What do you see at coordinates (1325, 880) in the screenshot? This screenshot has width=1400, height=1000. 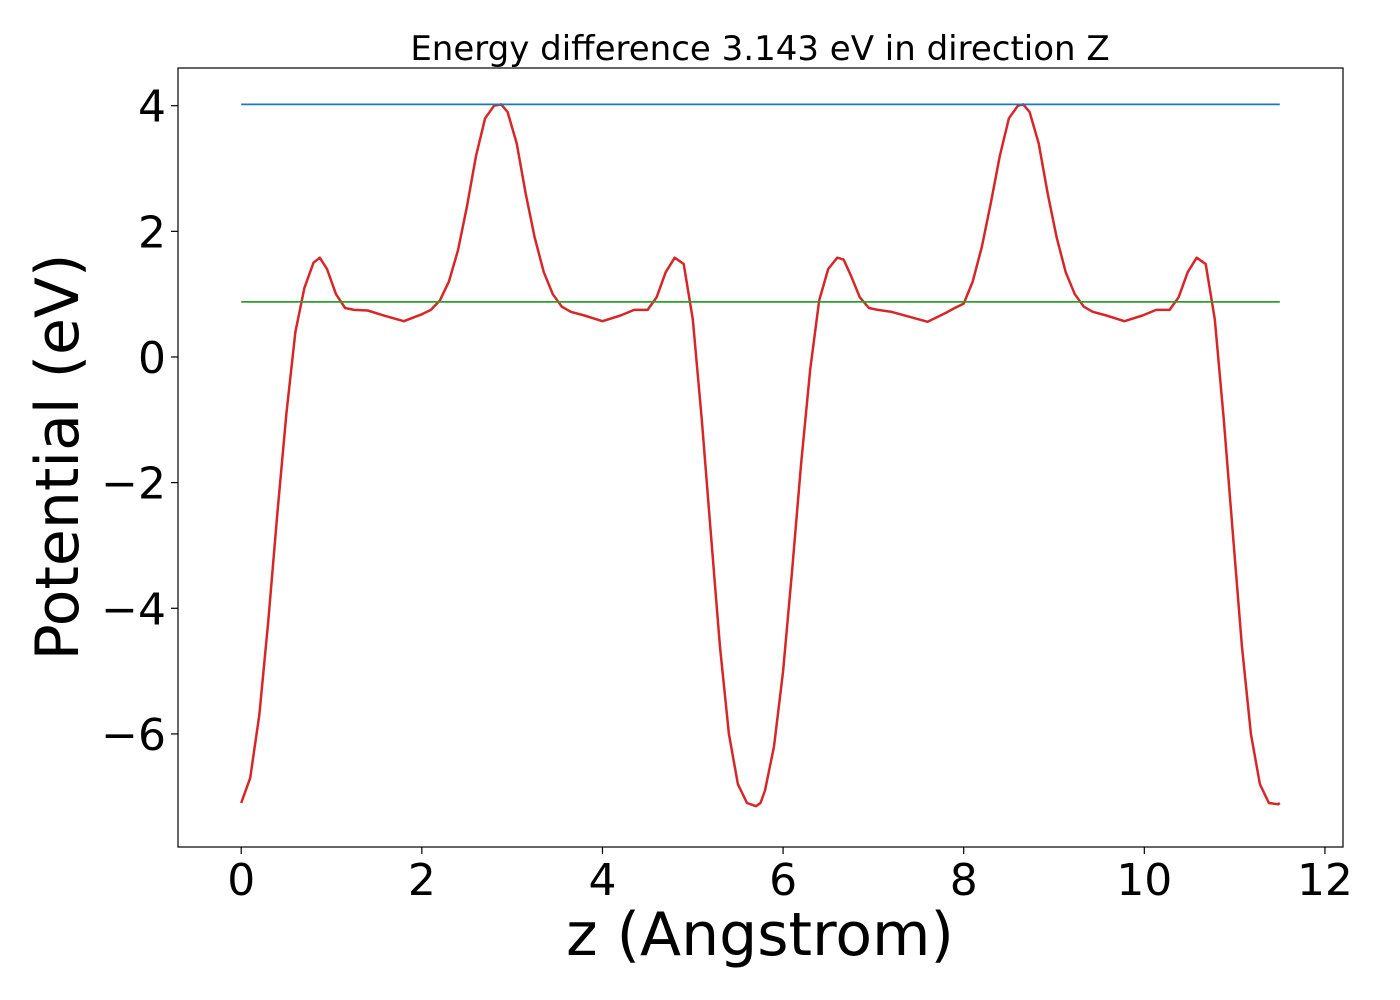 I see `x-tick-label: 12` at bounding box center [1325, 880].